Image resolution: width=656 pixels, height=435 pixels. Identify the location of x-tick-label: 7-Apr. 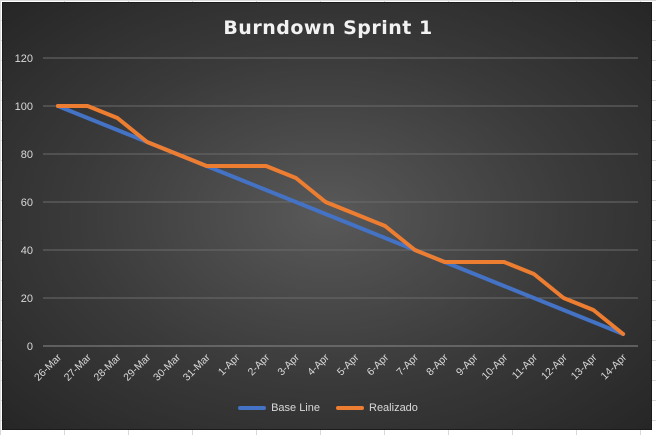
(407, 364).